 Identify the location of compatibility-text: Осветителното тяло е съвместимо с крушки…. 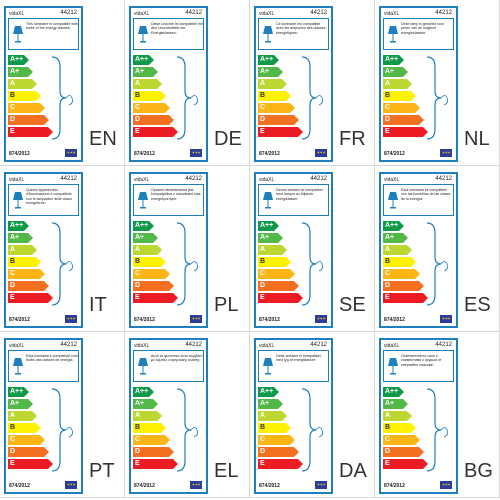
(421, 360).